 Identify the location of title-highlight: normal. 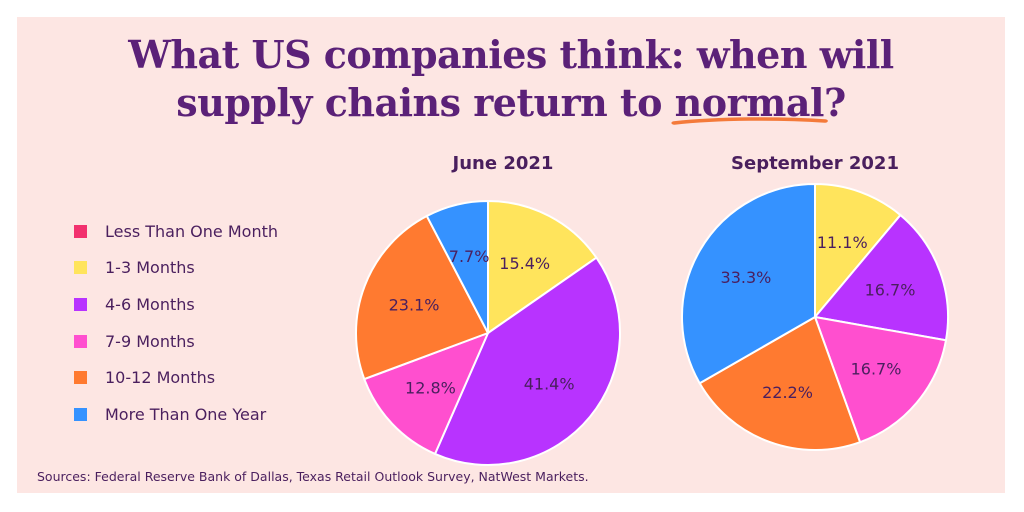
(749, 103).